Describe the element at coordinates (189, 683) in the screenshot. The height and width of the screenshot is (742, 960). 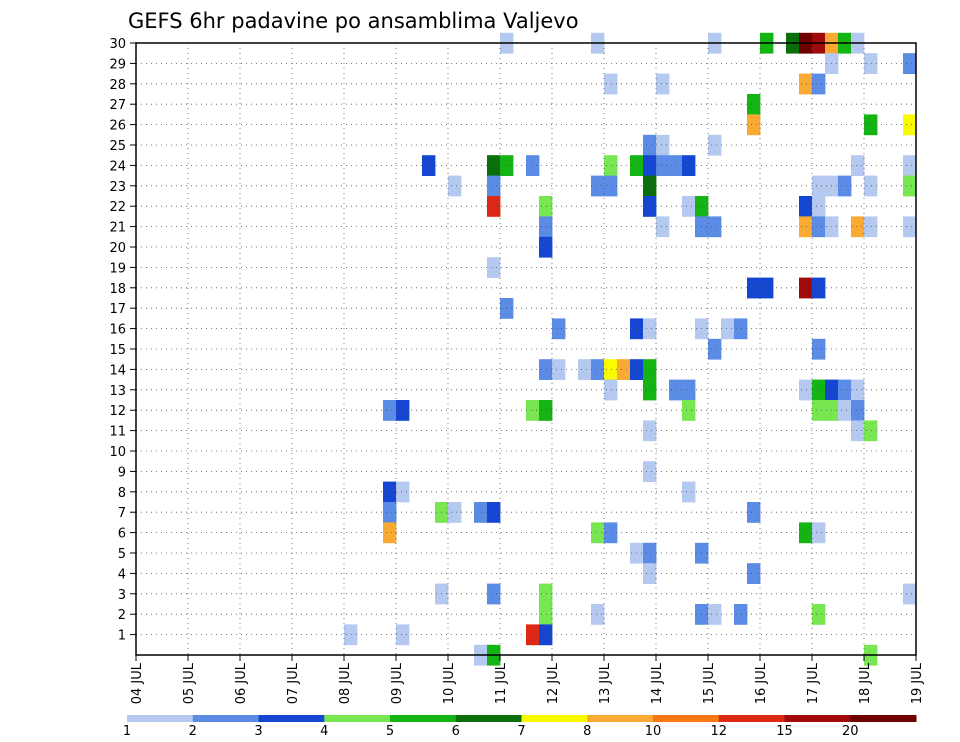
I see `x-tick-label: 05 JUL` at that location.